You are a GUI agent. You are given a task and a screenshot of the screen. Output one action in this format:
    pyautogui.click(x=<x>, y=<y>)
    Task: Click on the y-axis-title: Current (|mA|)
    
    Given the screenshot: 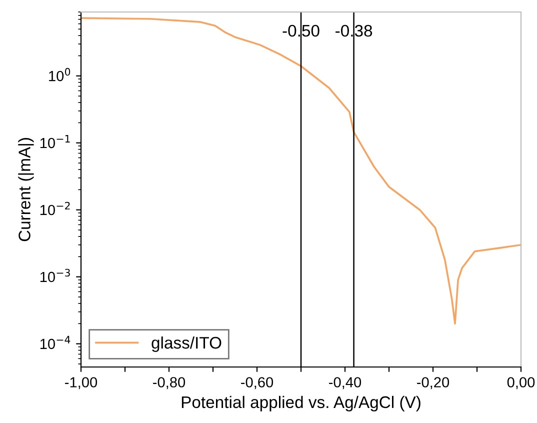 What is the action you would take?
    pyautogui.click(x=26, y=190)
    